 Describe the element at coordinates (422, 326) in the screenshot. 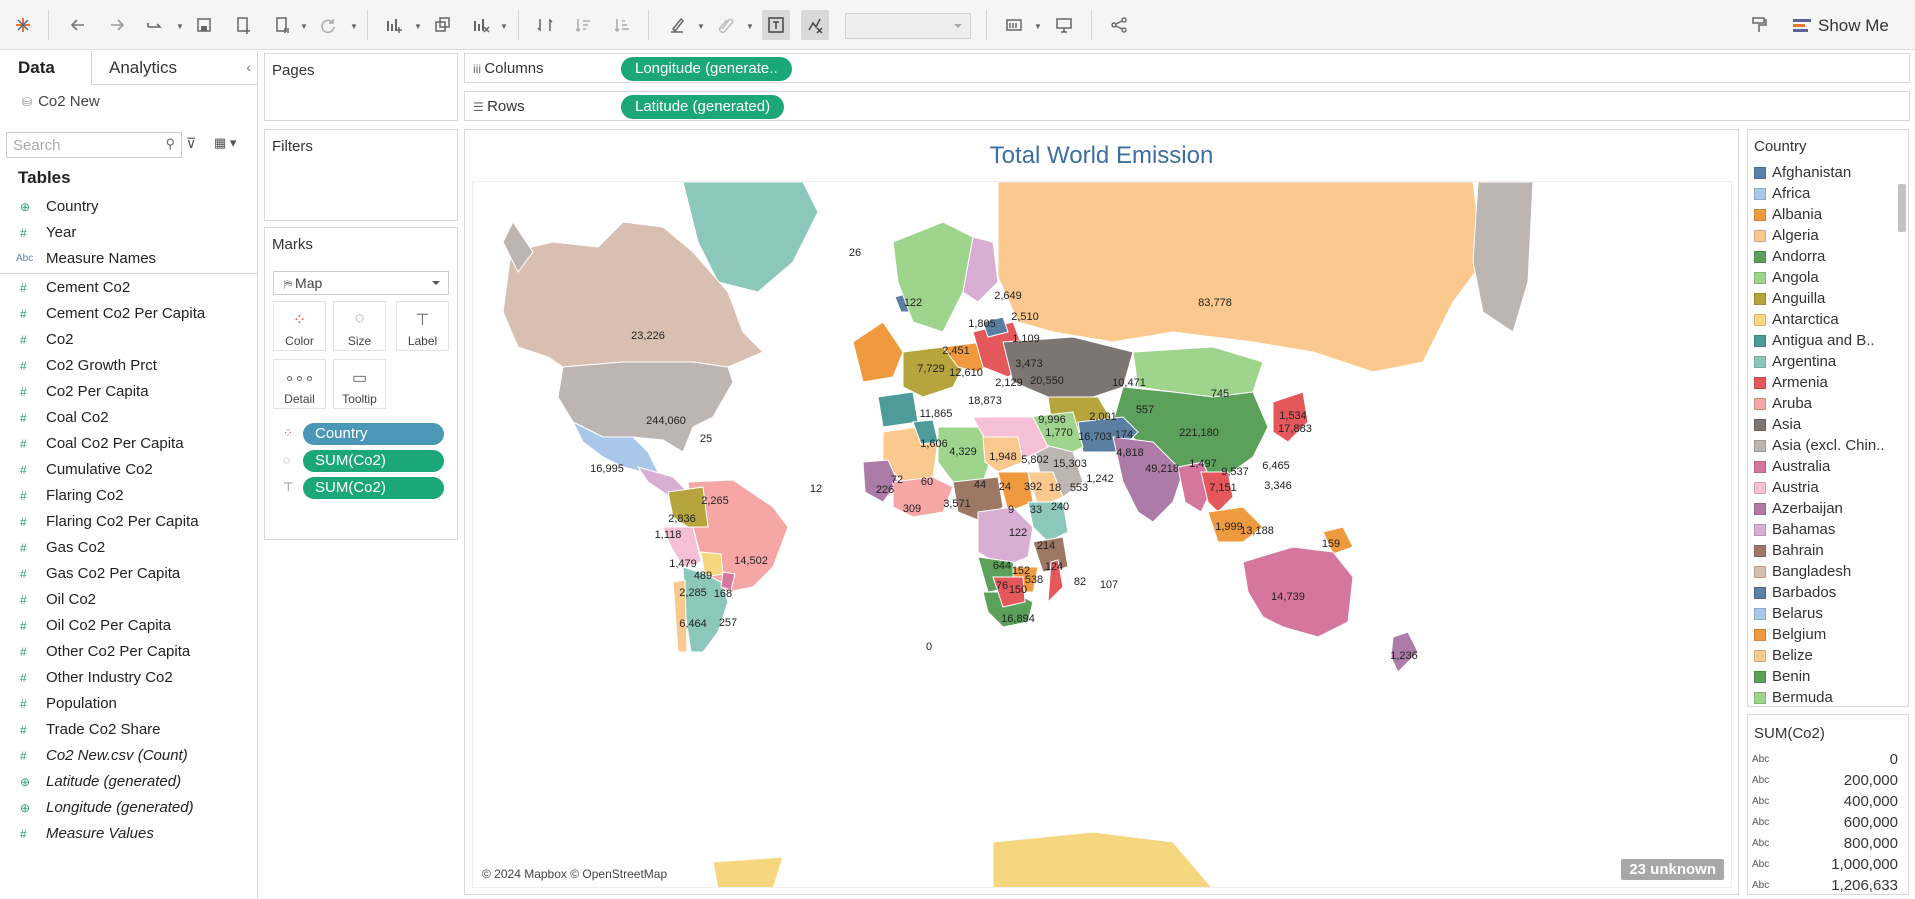

I see `label-button: ⊤ Label` at that location.